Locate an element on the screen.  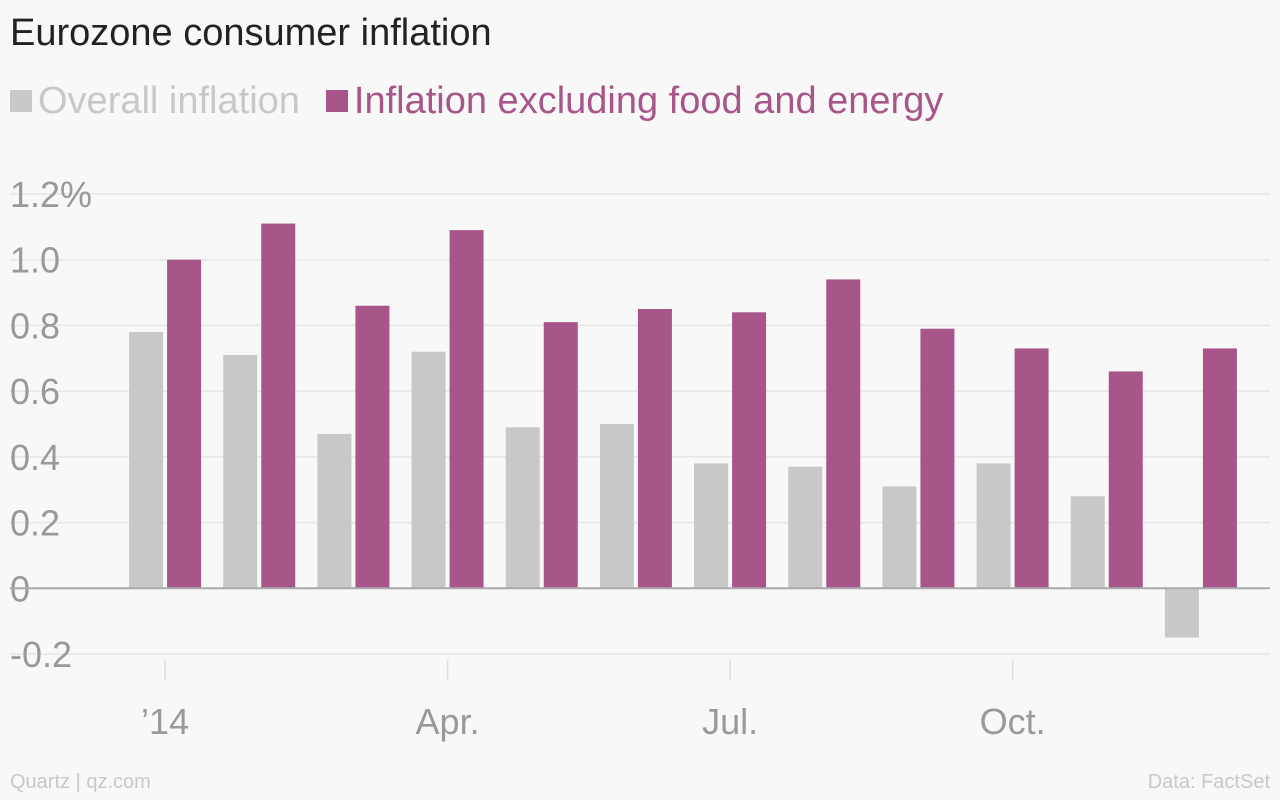
legend-label-overall-inflation: Overall inflation is located at coordinates (169, 101).